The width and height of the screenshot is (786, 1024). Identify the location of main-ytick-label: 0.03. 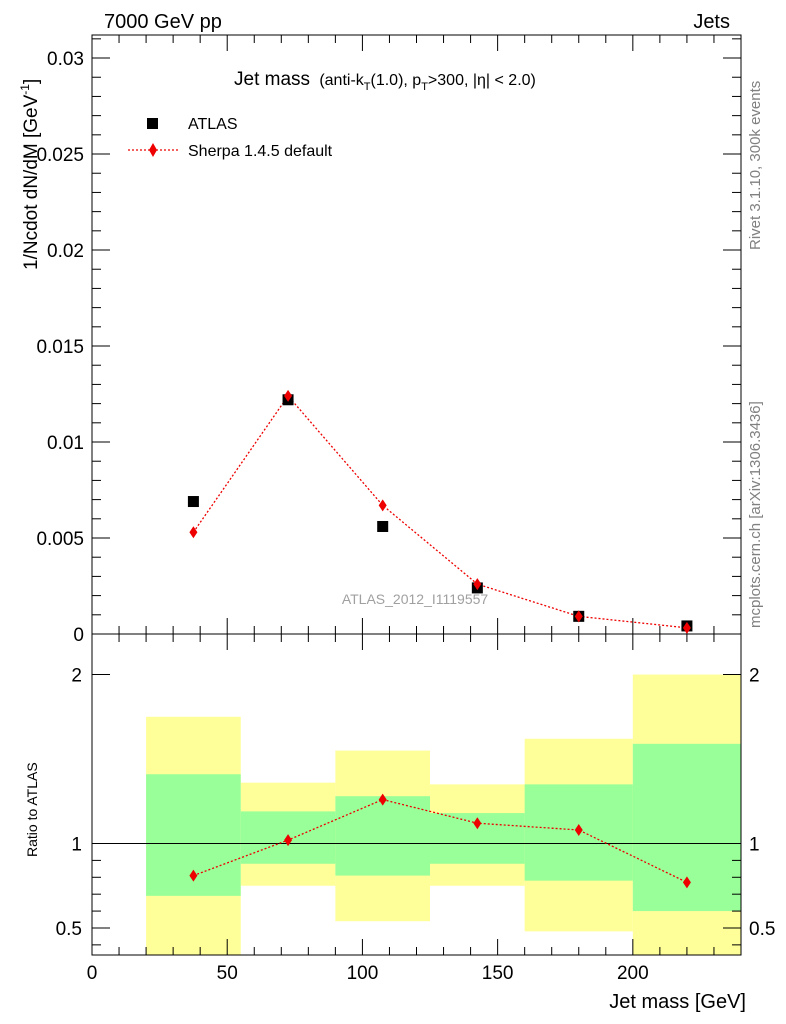
(65, 59).